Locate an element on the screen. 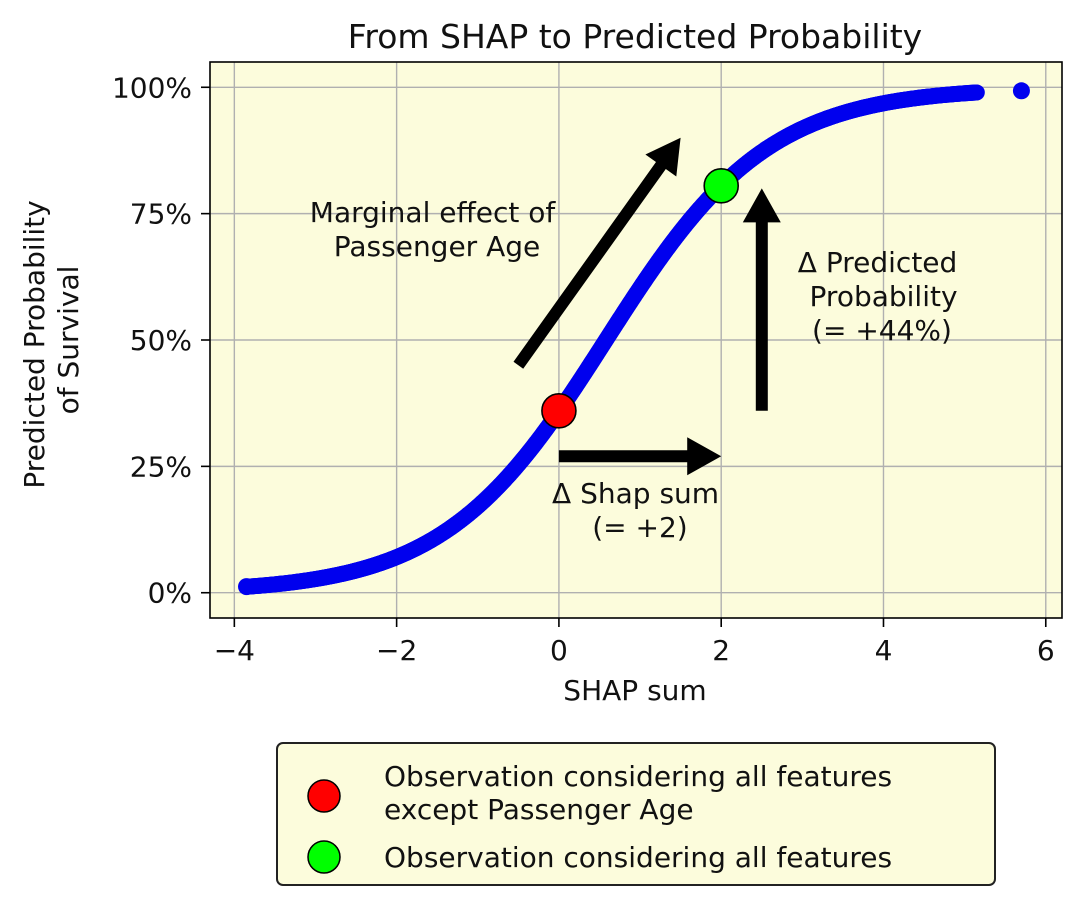 This screenshot has width=1080, height=904. highlight-point-green is located at coordinates (721, 186).